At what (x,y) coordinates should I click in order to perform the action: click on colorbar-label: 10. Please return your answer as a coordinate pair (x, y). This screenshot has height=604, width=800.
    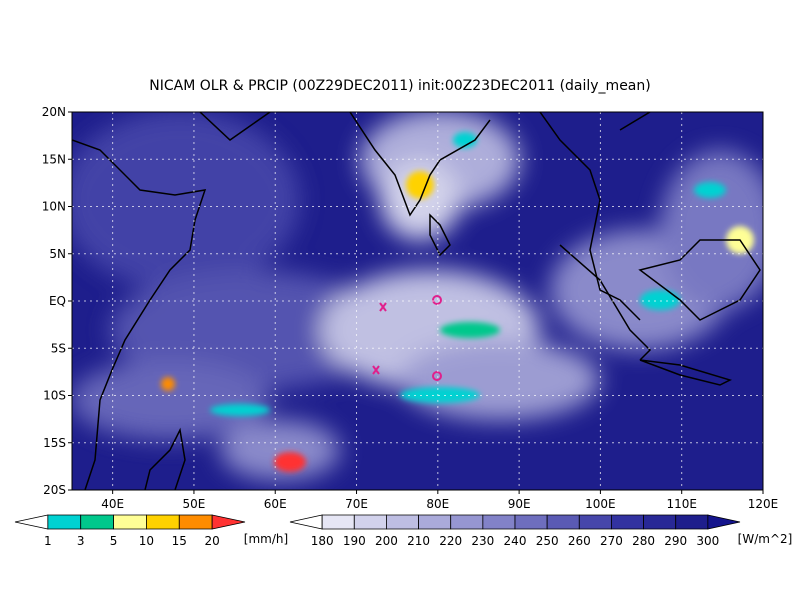
    Looking at the image, I should click on (146, 541).